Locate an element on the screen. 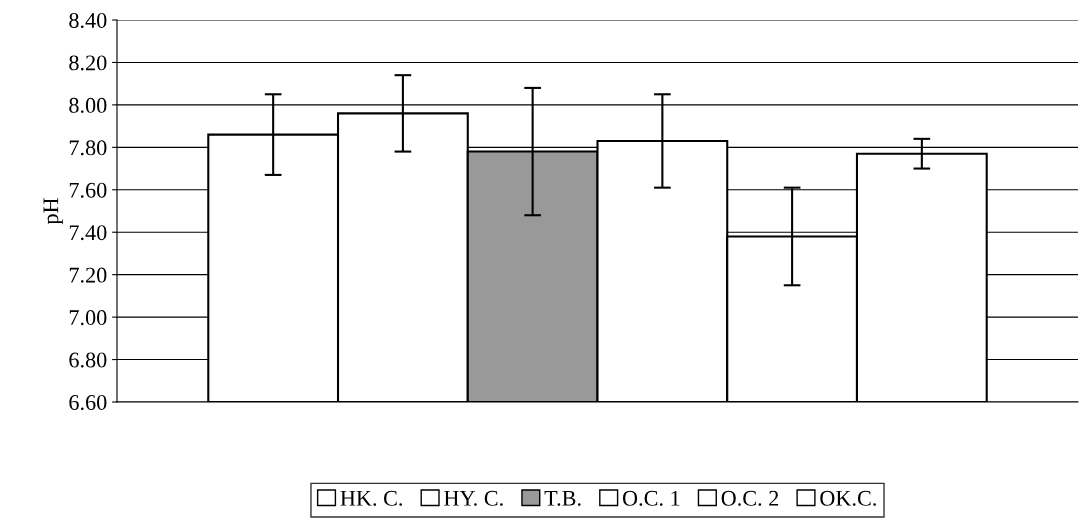  legend-label: T.B. is located at coordinates (562, 498).